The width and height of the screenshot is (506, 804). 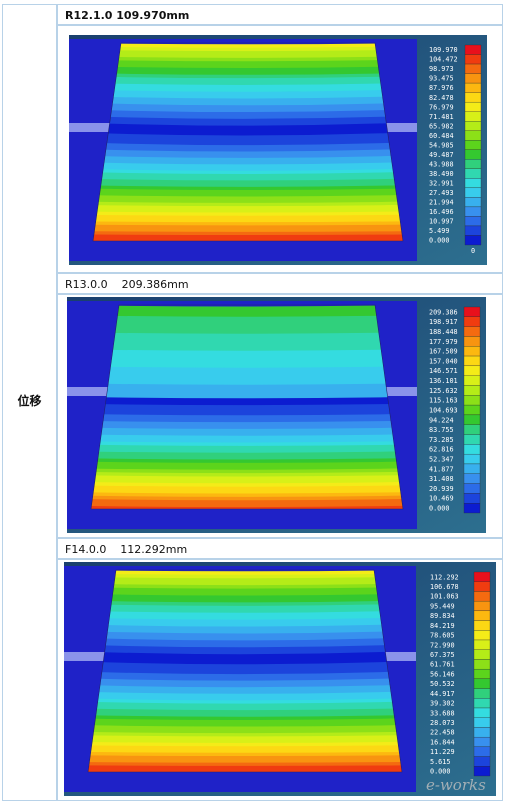 I want to click on legend-value: 0.000, so click(x=440, y=772).